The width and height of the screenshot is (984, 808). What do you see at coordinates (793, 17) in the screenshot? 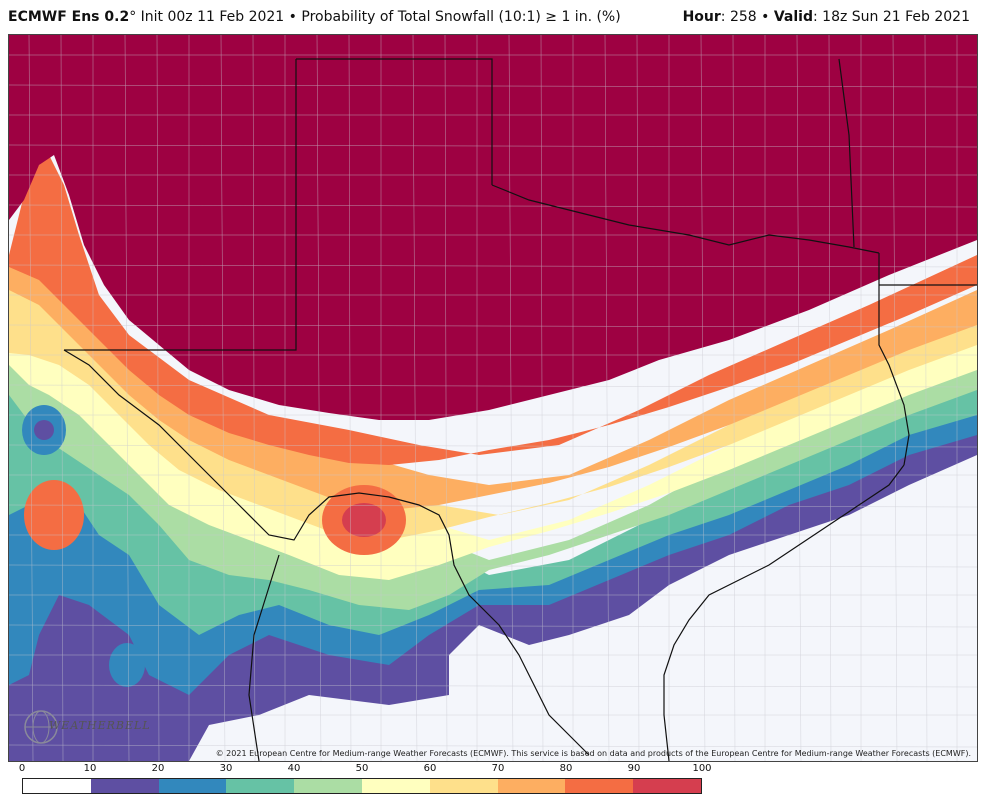
I see `valid-label: Valid` at bounding box center [793, 17].